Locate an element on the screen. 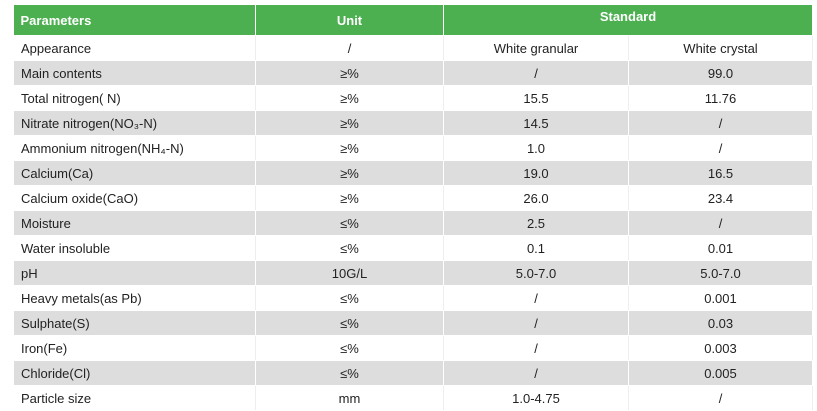 This screenshot has height=411, width=817. table-row: Ammonium nitrogen(NH₄-N) ≥% 1.0/ is located at coordinates (413, 148).